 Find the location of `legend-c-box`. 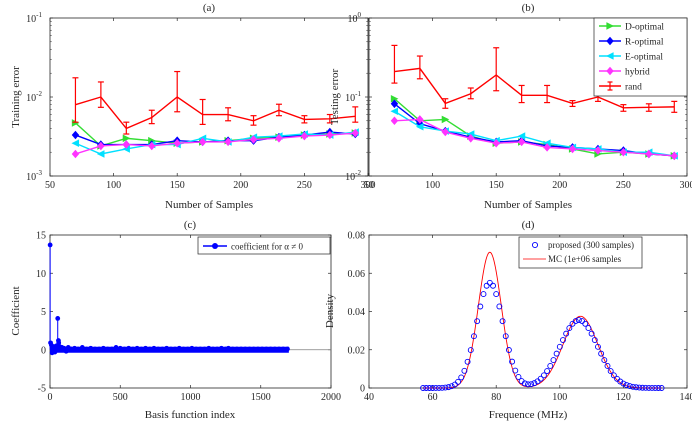

legend-c-box is located at coordinates (264, 245).